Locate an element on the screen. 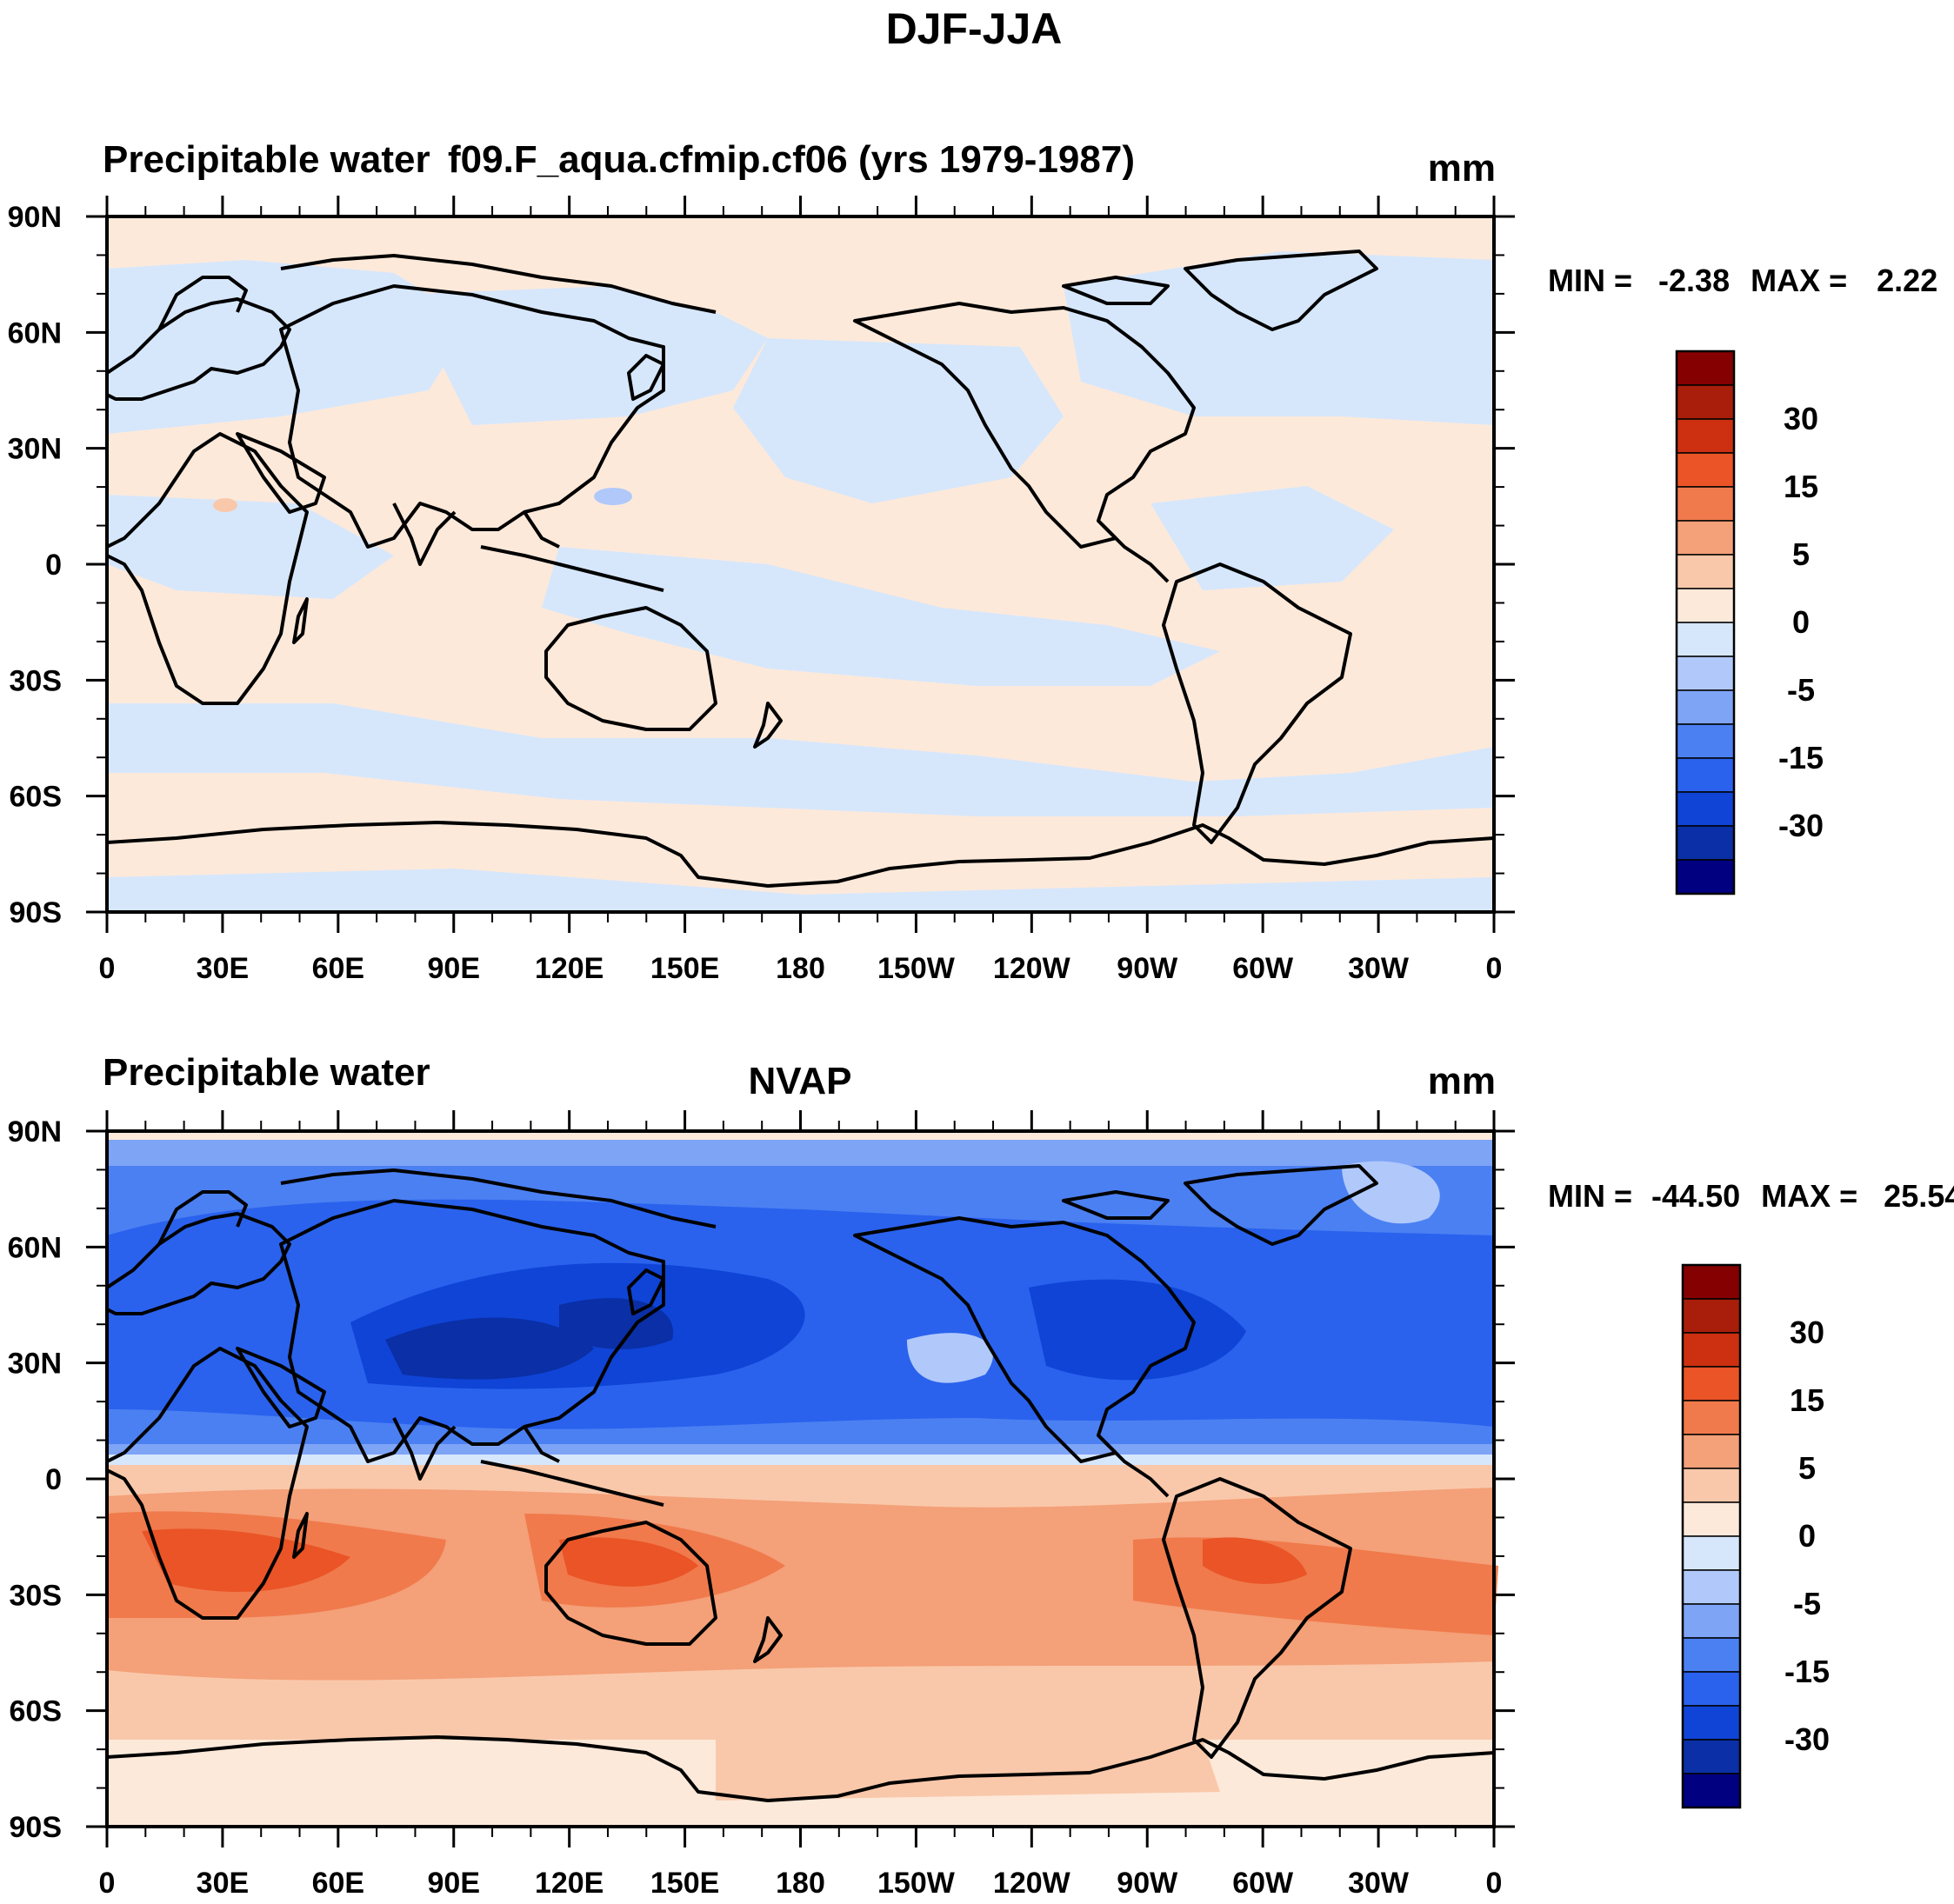 The image size is (1954, 1904). lat-label: 0 is located at coordinates (53, 565).